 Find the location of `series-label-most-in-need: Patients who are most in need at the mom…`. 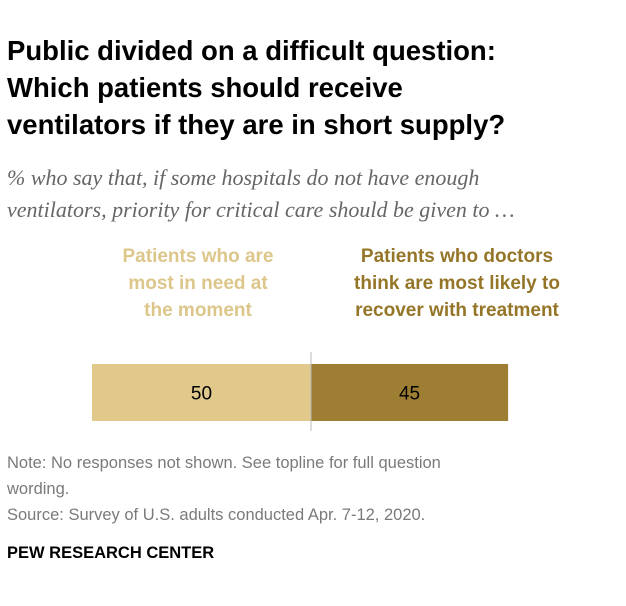

series-label-most-in-need: Patients who are most in need at the mom… is located at coordinates (198, 283).